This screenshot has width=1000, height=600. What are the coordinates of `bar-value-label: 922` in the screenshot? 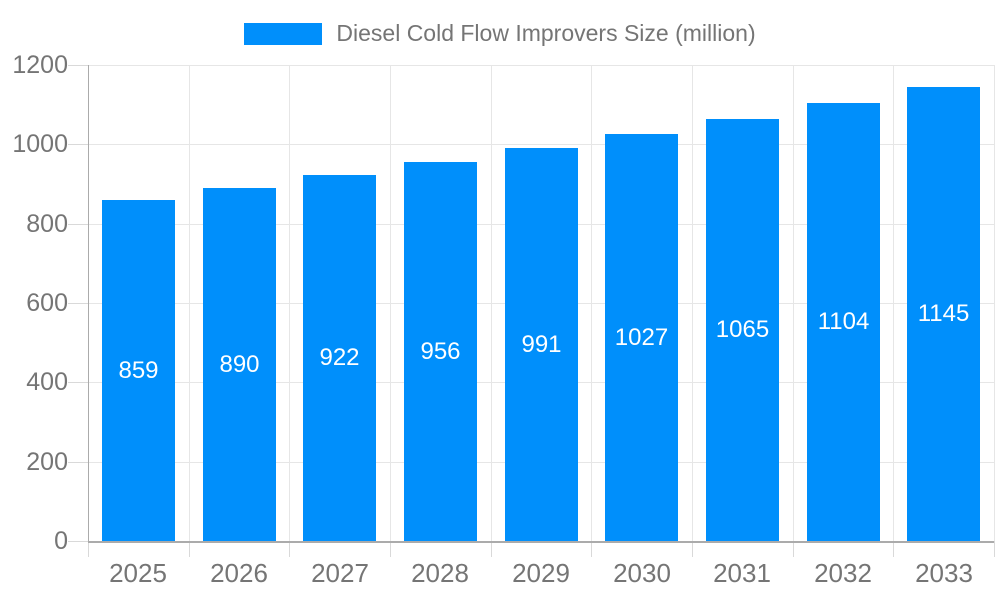 It's located at (339, 357).